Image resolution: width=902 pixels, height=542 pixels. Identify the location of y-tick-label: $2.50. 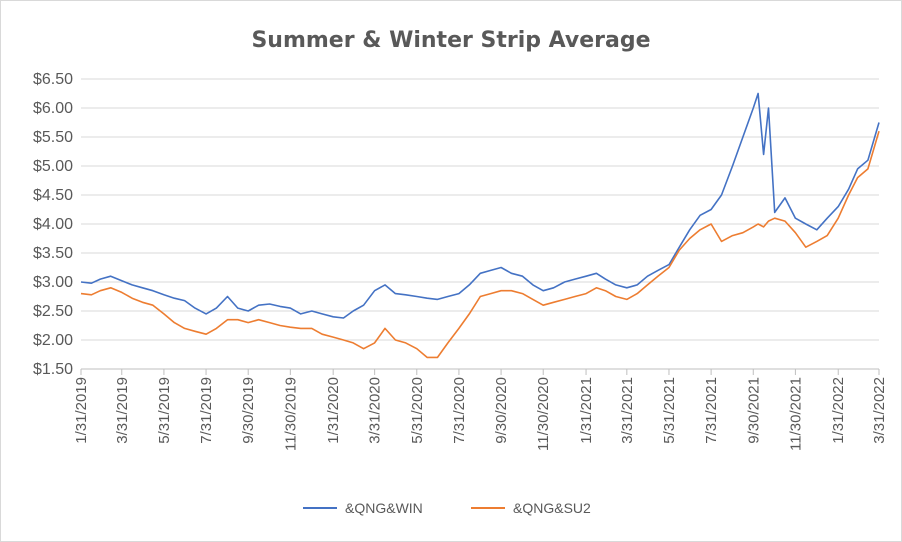
(53, 311).